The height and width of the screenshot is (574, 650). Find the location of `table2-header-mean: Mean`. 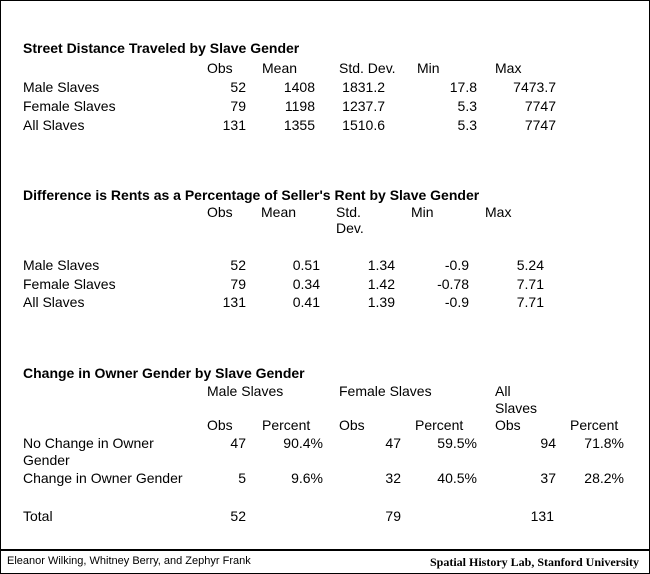

table2-header-mean: Mean is located at coordinates (279, 212).